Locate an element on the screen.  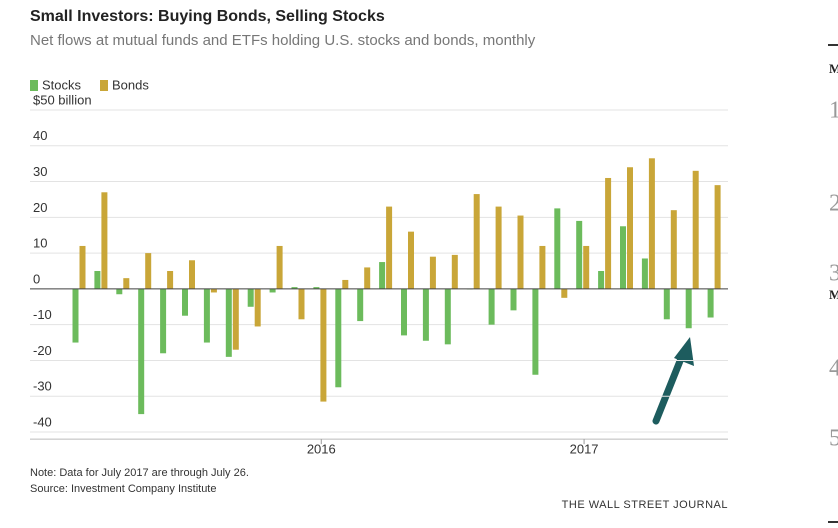
y-tick-label: -30 is located at coordinates (42, 386).